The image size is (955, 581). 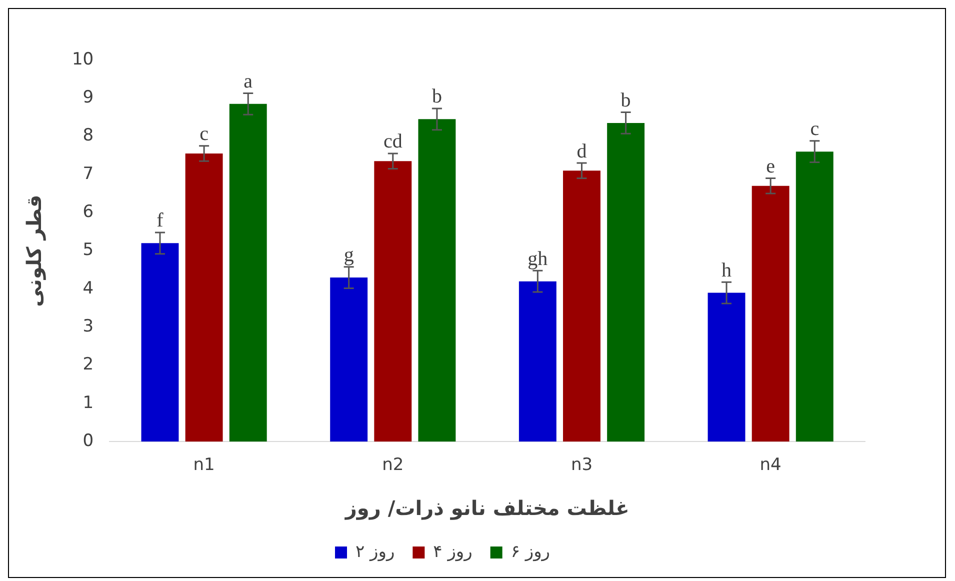 I want to click on x-tick-label: n2, so click(x=393, y=465).